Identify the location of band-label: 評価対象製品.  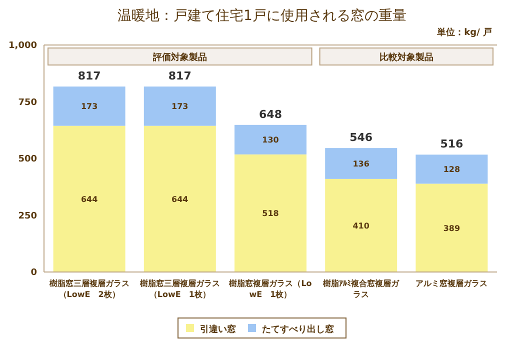
(179, 57).